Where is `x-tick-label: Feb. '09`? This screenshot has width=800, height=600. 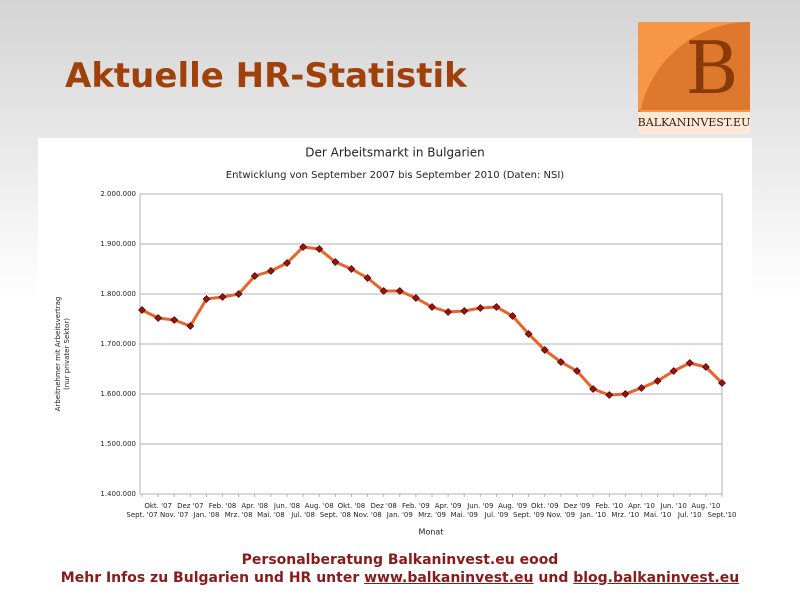
x-tick-label: Feb. '09 is located at coordinates (416, 506).